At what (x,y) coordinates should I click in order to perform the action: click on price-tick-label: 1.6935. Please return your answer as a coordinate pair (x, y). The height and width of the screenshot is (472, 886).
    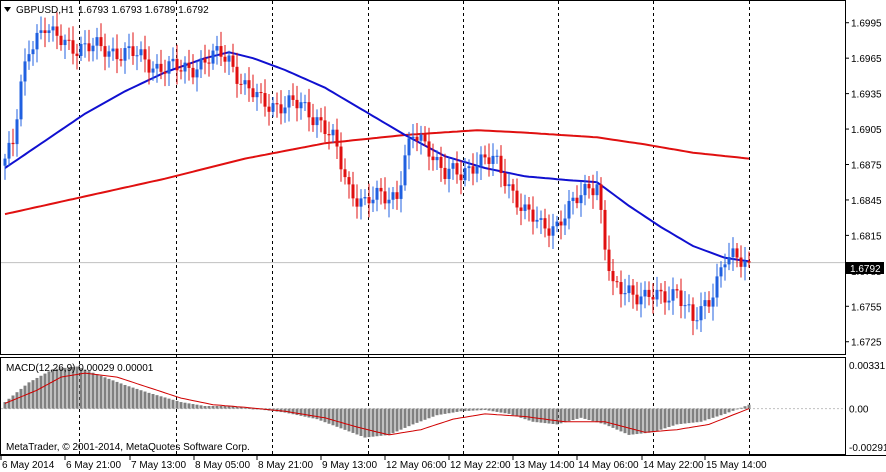
    Looking at the image, I should click on (866, 95).